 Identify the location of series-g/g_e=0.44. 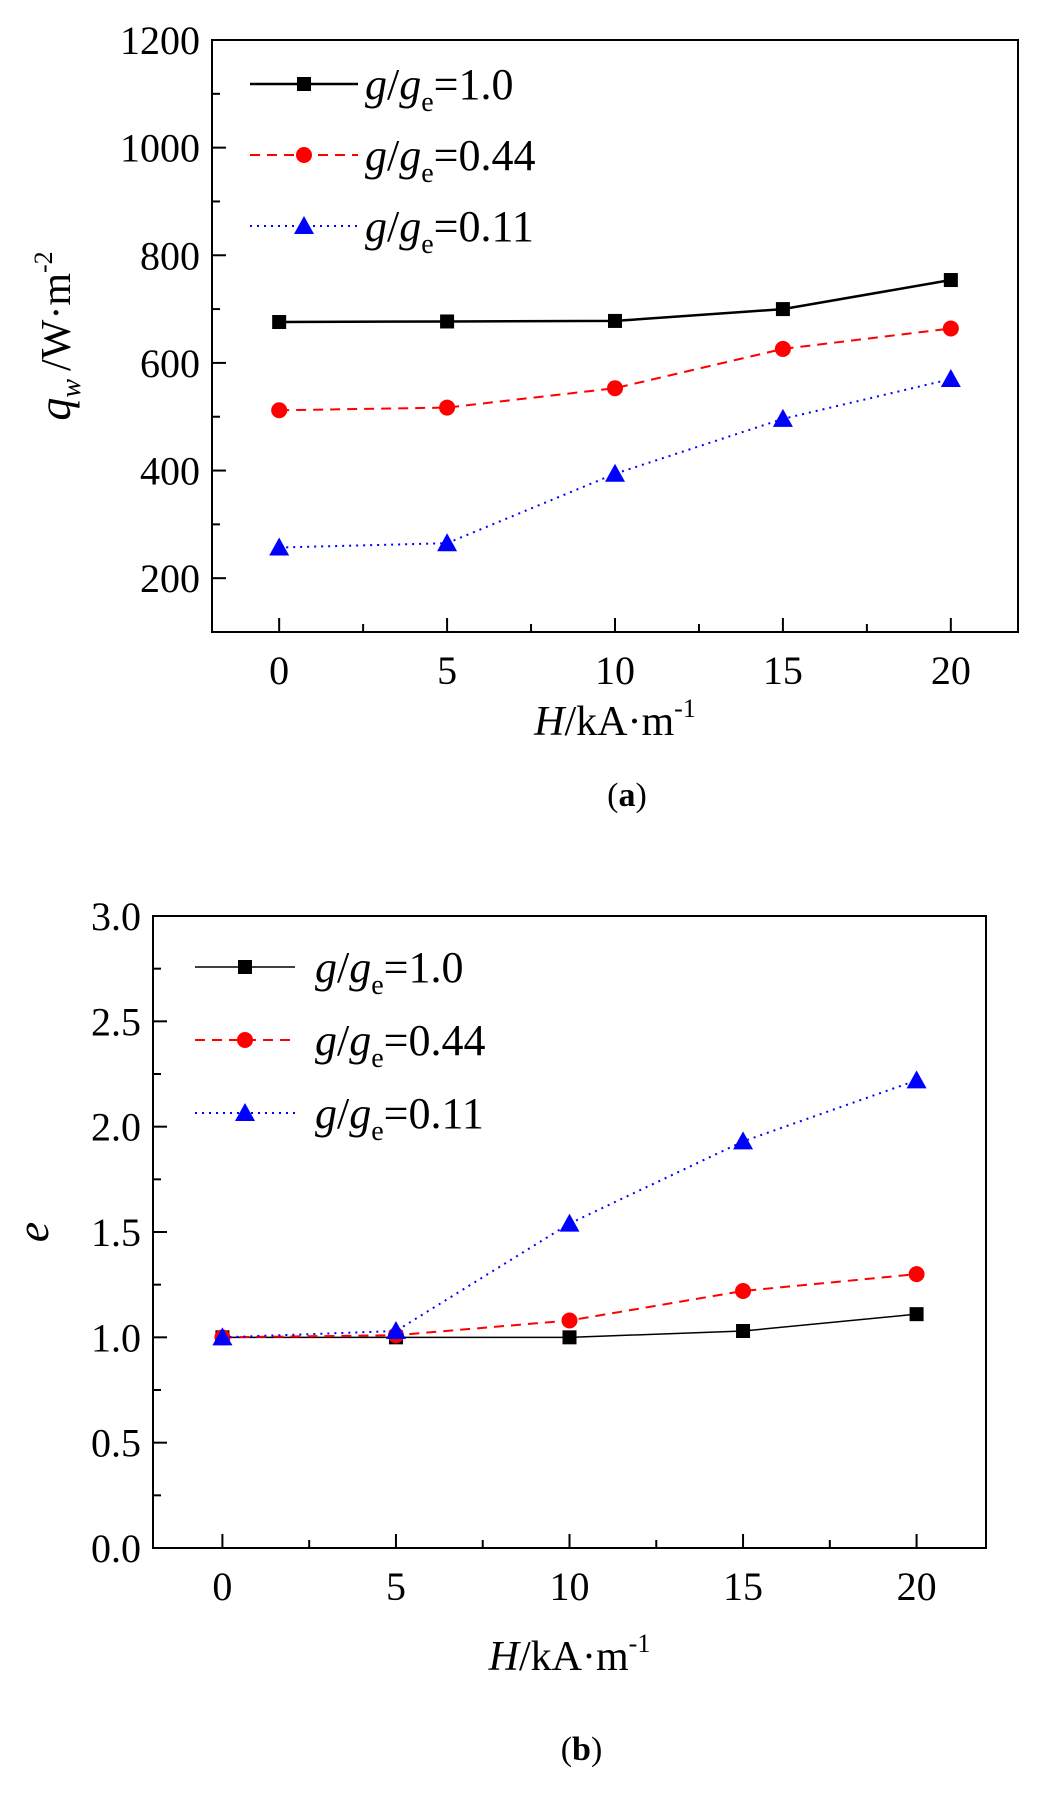
(615, 369).